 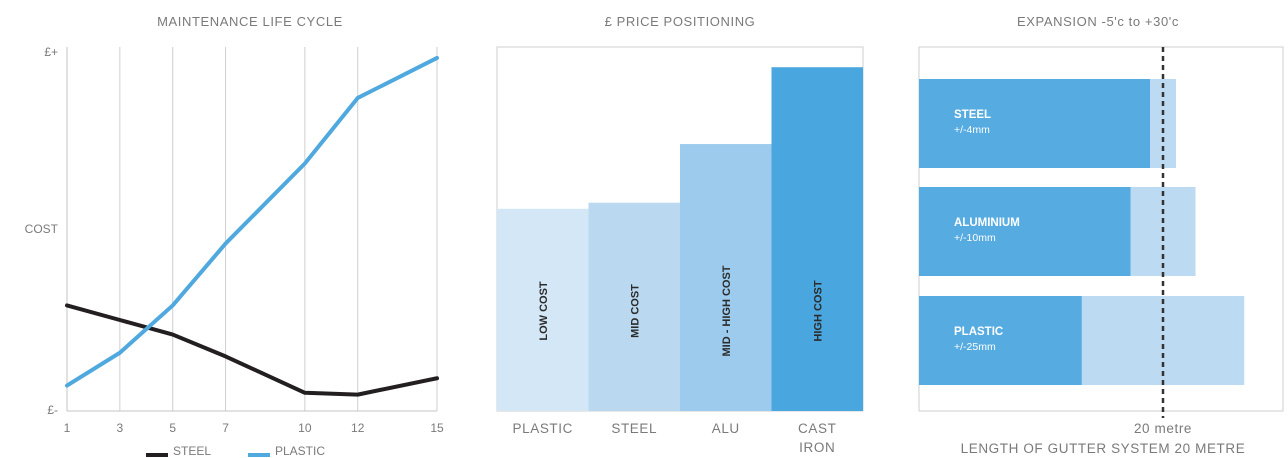 I want to click on expansion-label: ALUMINIUM, so click(x=987, y=223).